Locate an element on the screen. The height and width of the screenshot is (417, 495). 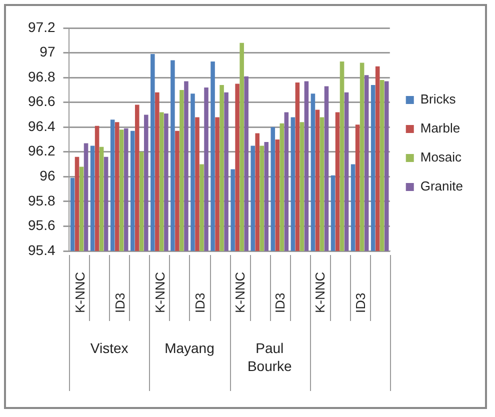
y-tick-label: 95.8 is located at coordinates (42, 200).